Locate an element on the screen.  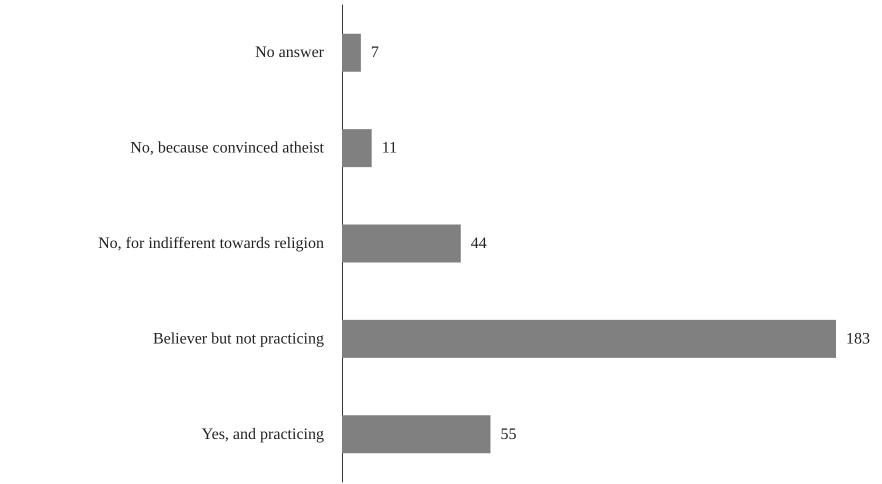
y-tick-label: No answer is located at coordinates (290, 53).